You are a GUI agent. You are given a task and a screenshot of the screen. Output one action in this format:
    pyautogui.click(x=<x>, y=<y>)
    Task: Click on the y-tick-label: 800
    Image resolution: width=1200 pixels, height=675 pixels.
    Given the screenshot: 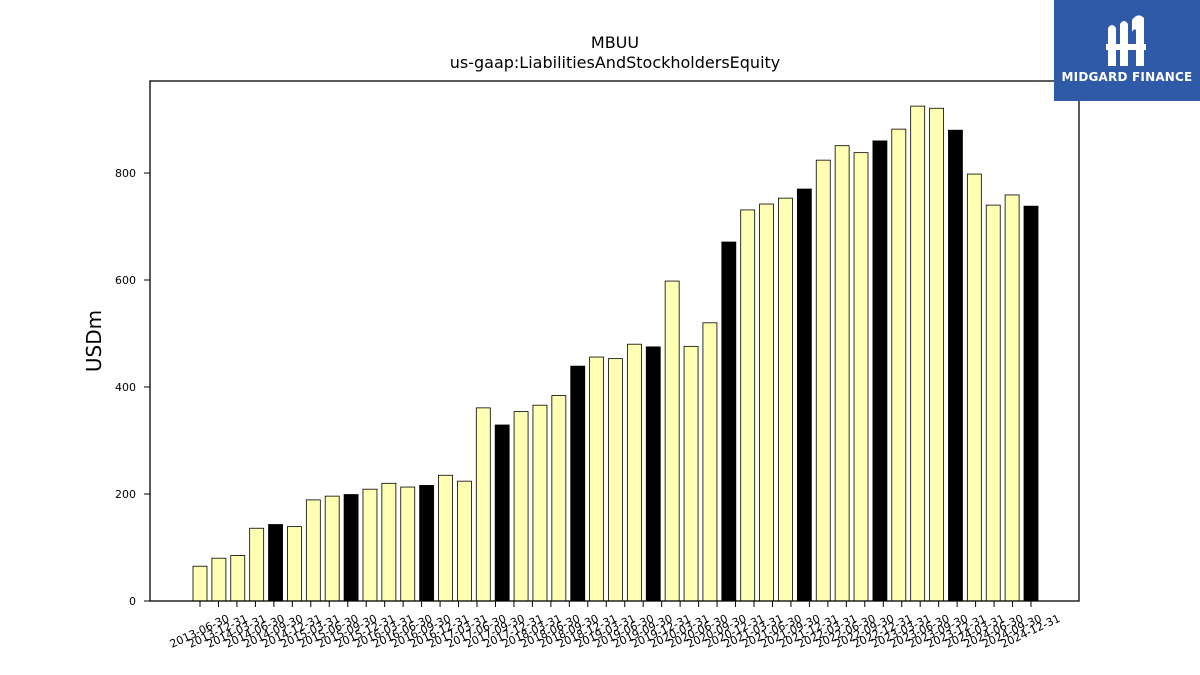 What is the action you would take?
    pyautogui.click(x=125, y=173)
    